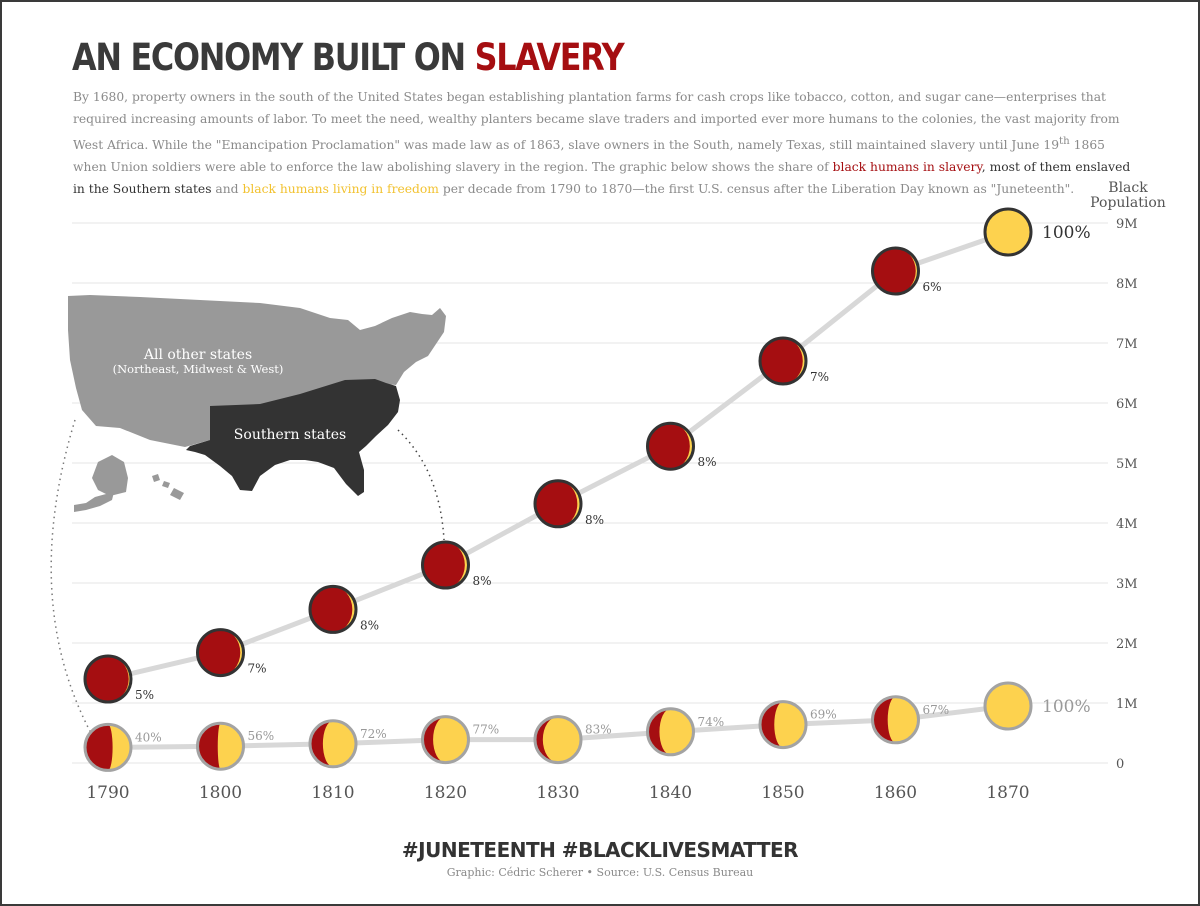 The width and height of the screenshot is (1200, 906). I want to click on y-tick-label: 3M, so click(1127, 584).